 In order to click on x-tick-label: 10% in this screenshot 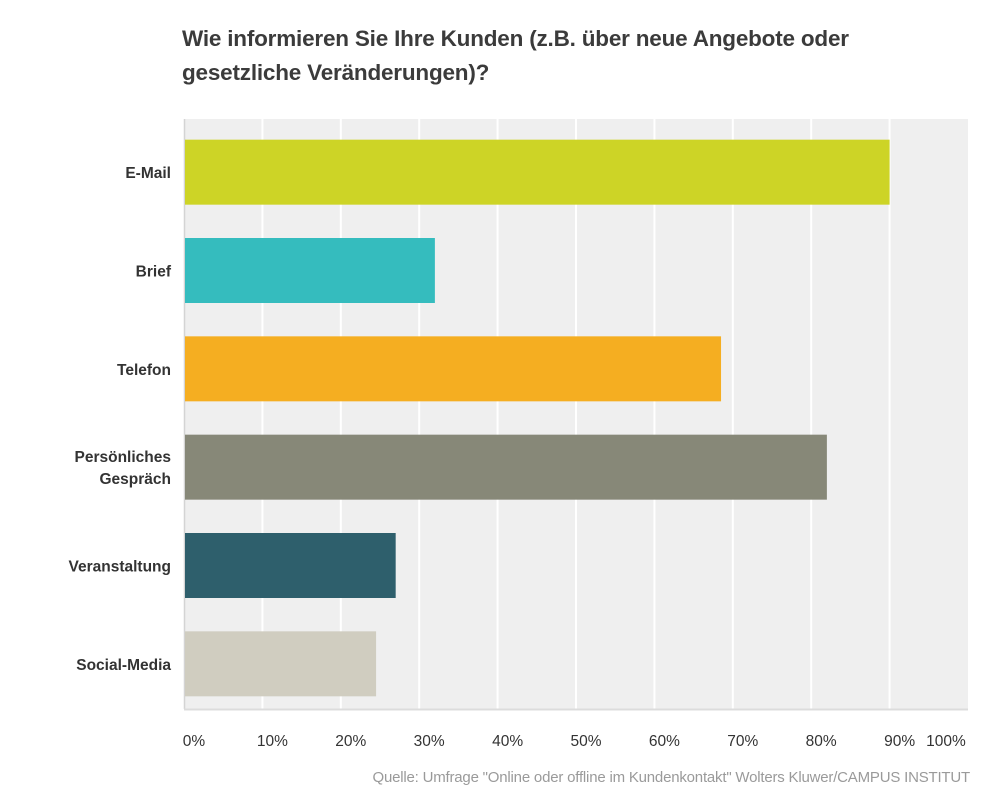, I will do `click(272, 741)`.